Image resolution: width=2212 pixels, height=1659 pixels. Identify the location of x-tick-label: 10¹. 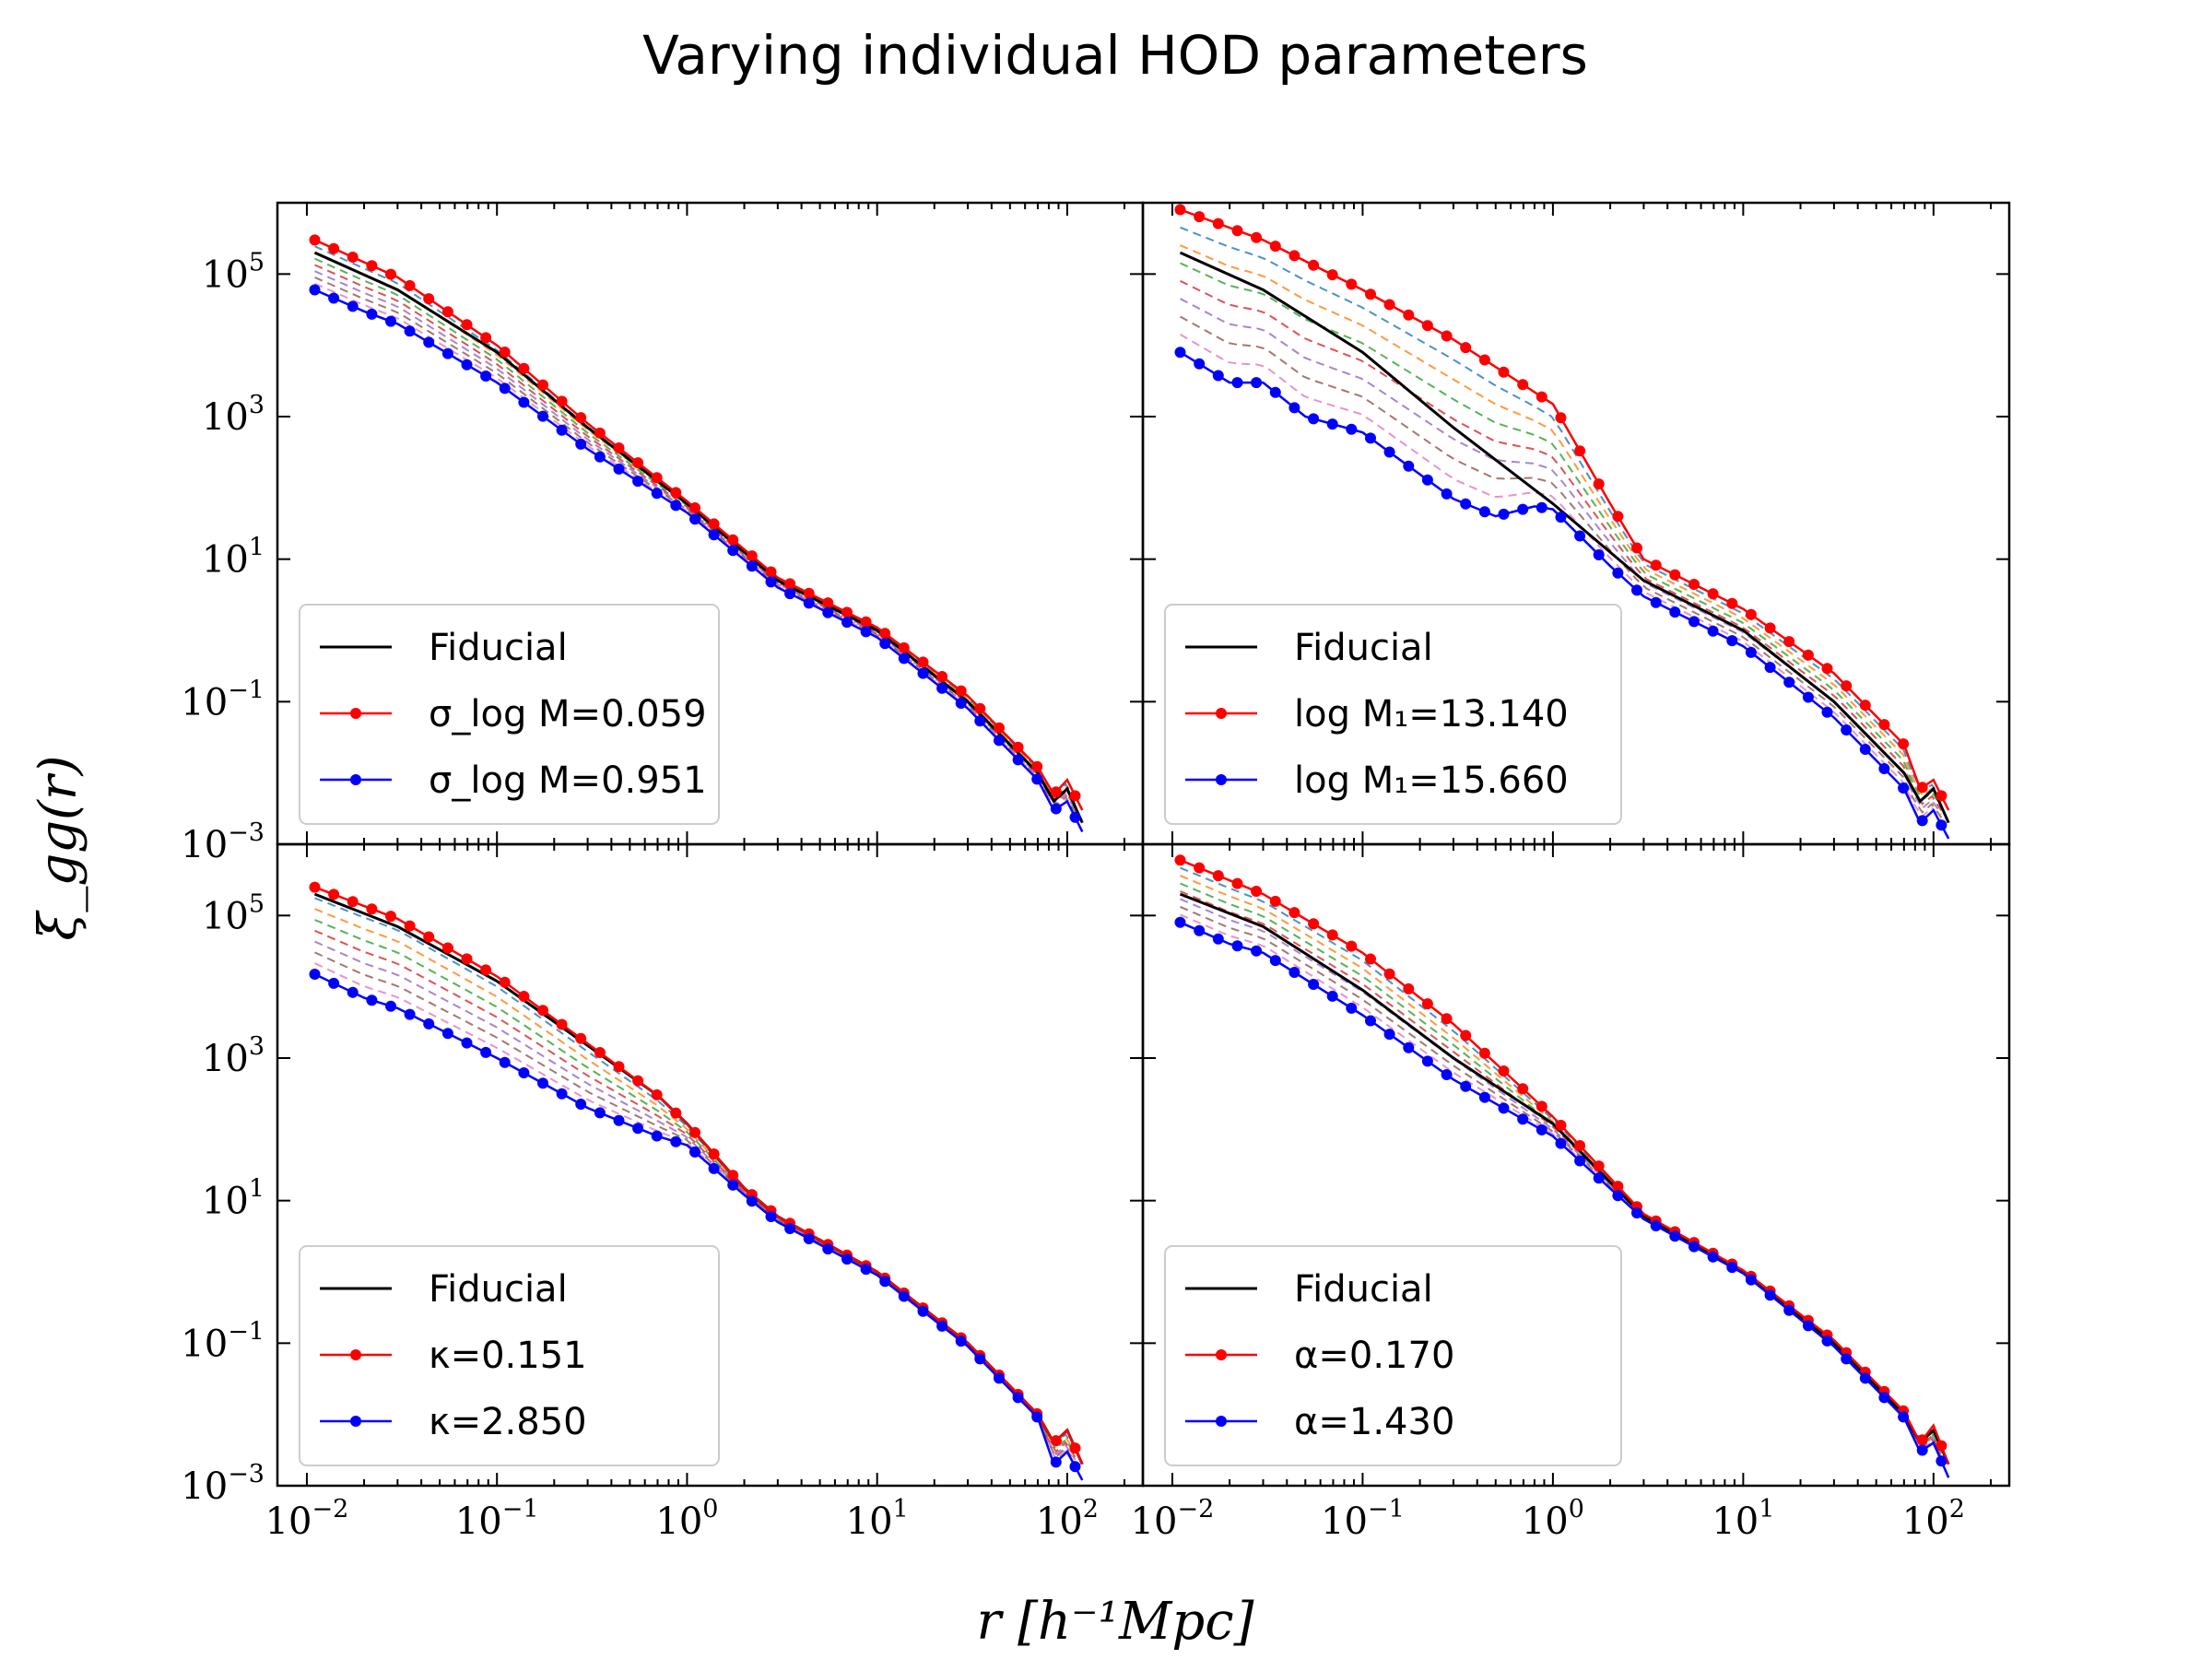
(877, 1519).